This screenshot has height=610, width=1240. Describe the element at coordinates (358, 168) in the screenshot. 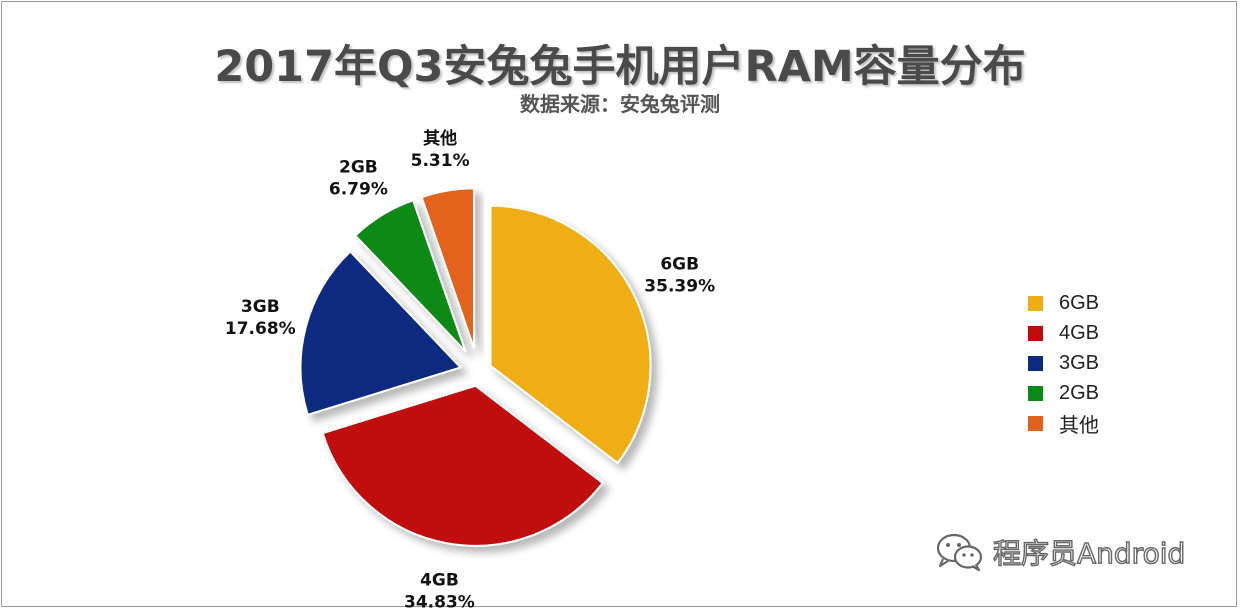

I see `slice-category-2GB: 2GB` at that location.